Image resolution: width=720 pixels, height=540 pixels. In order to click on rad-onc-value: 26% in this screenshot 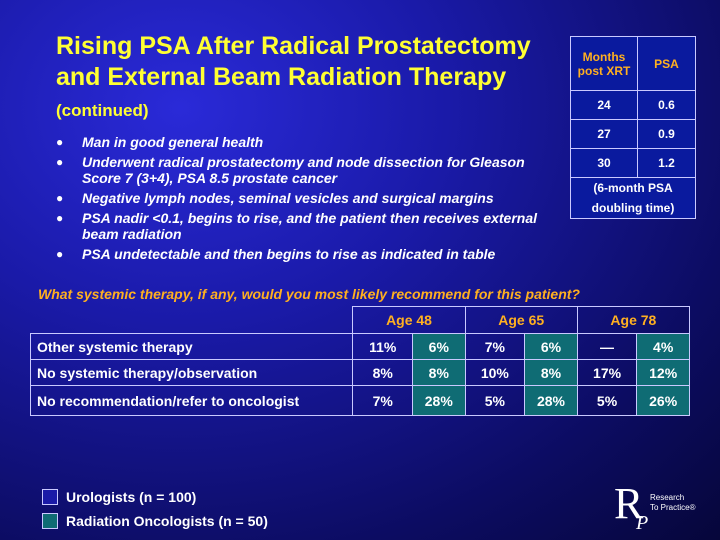, I will do `click(663, 400)`.